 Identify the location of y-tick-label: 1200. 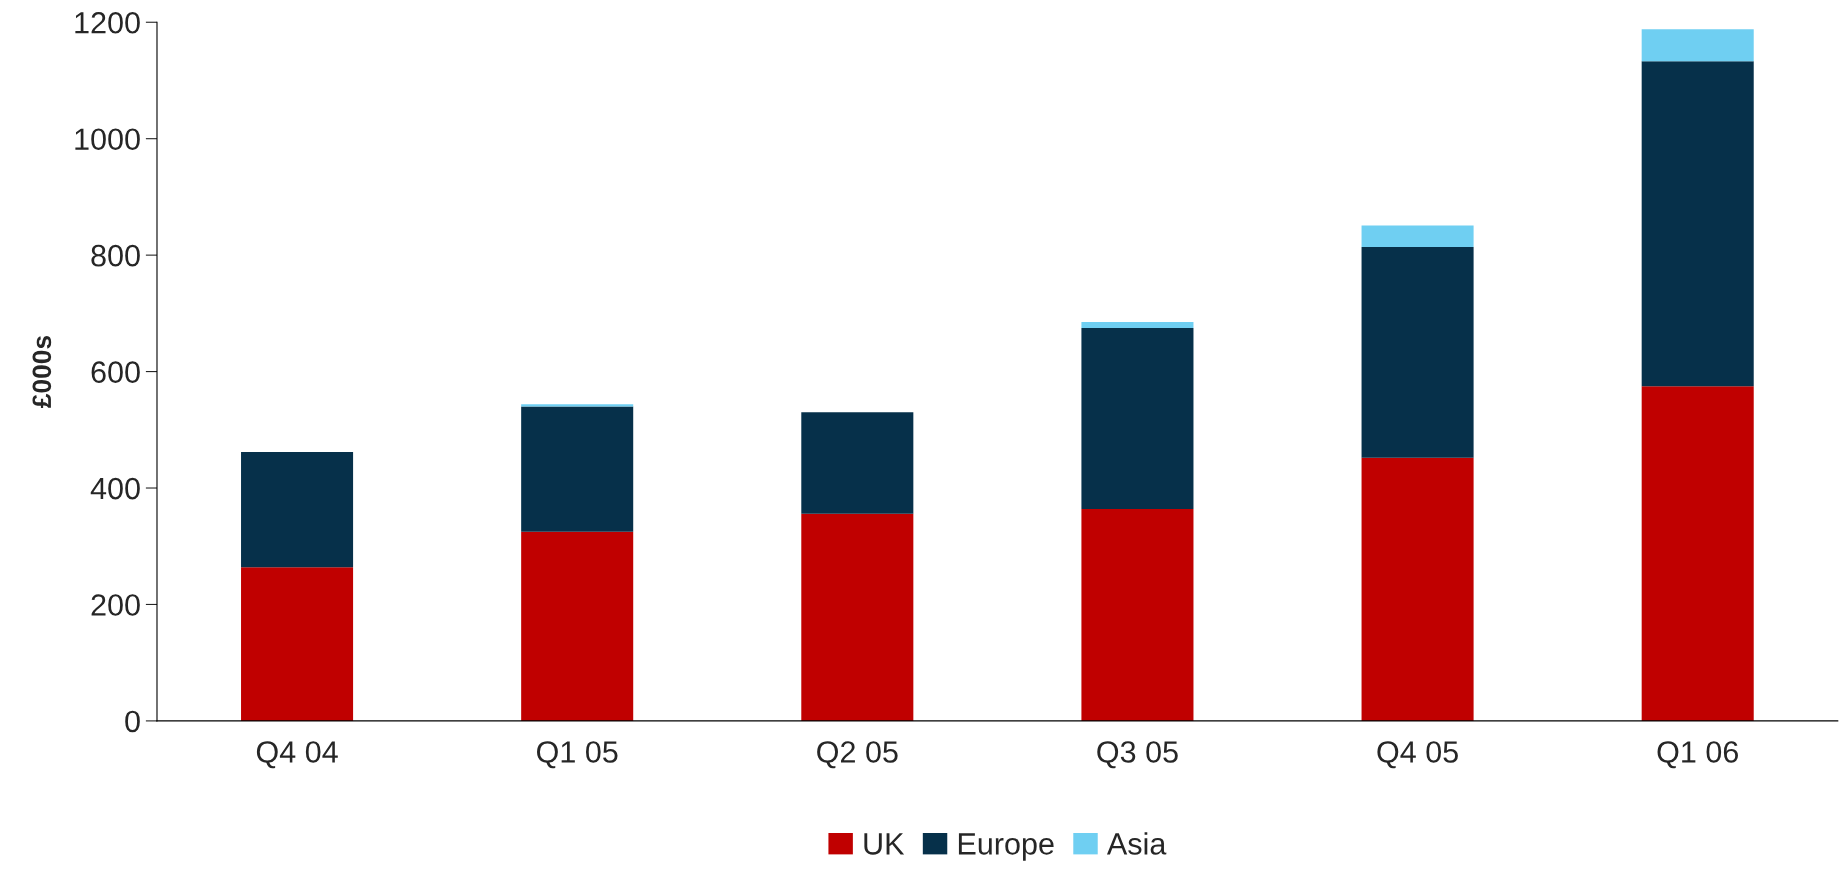
(107, 22).